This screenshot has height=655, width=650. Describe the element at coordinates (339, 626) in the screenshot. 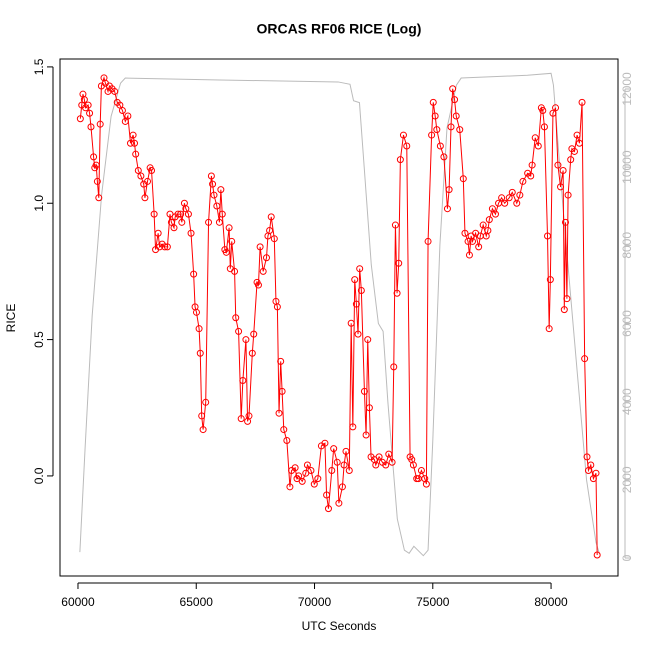

I see `x-axis-label: UTC Seconds` at that location.